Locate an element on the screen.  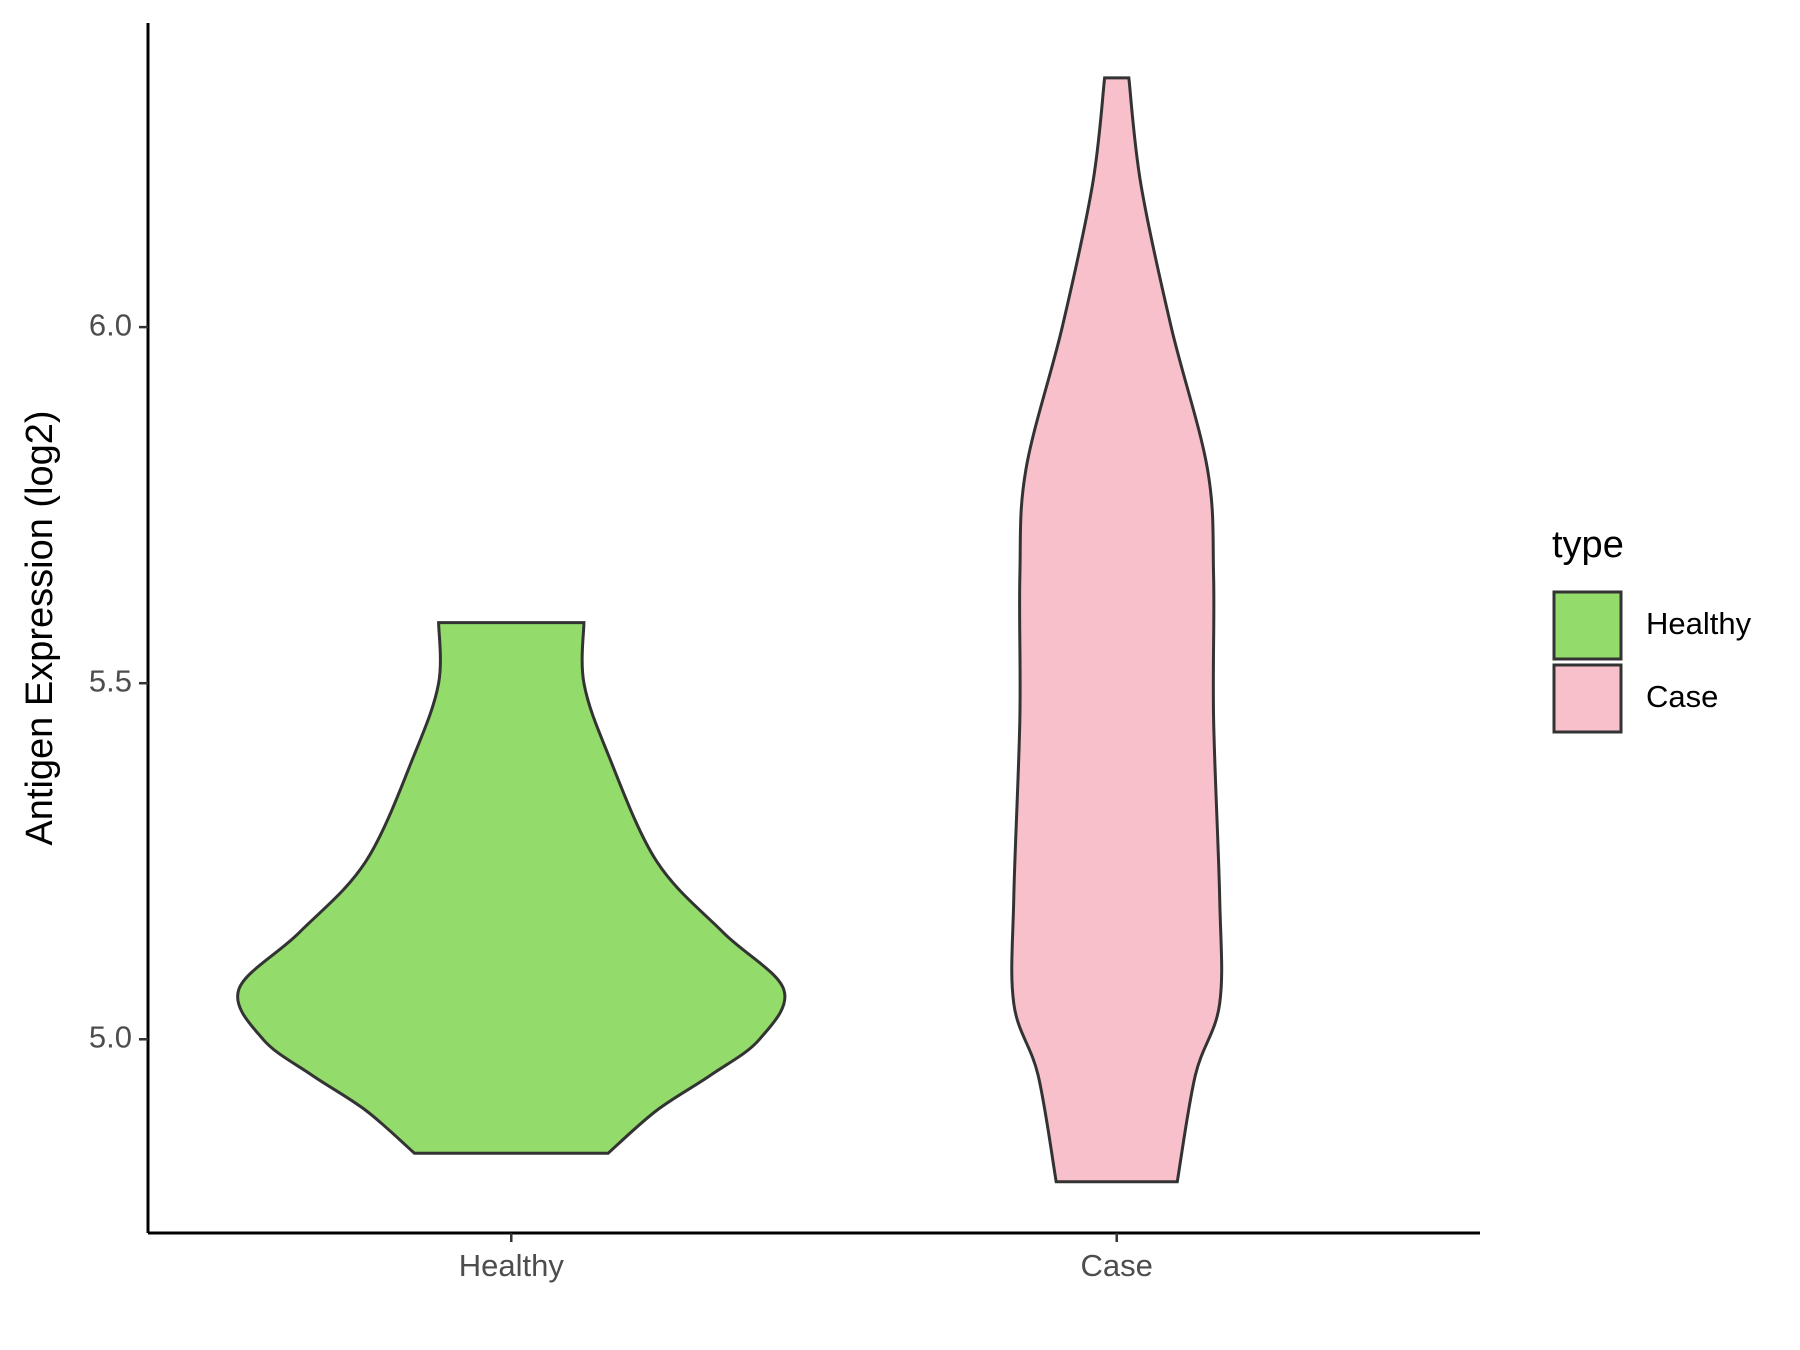
x-tick-label: Healthy is located at coordinates (512, 1265).